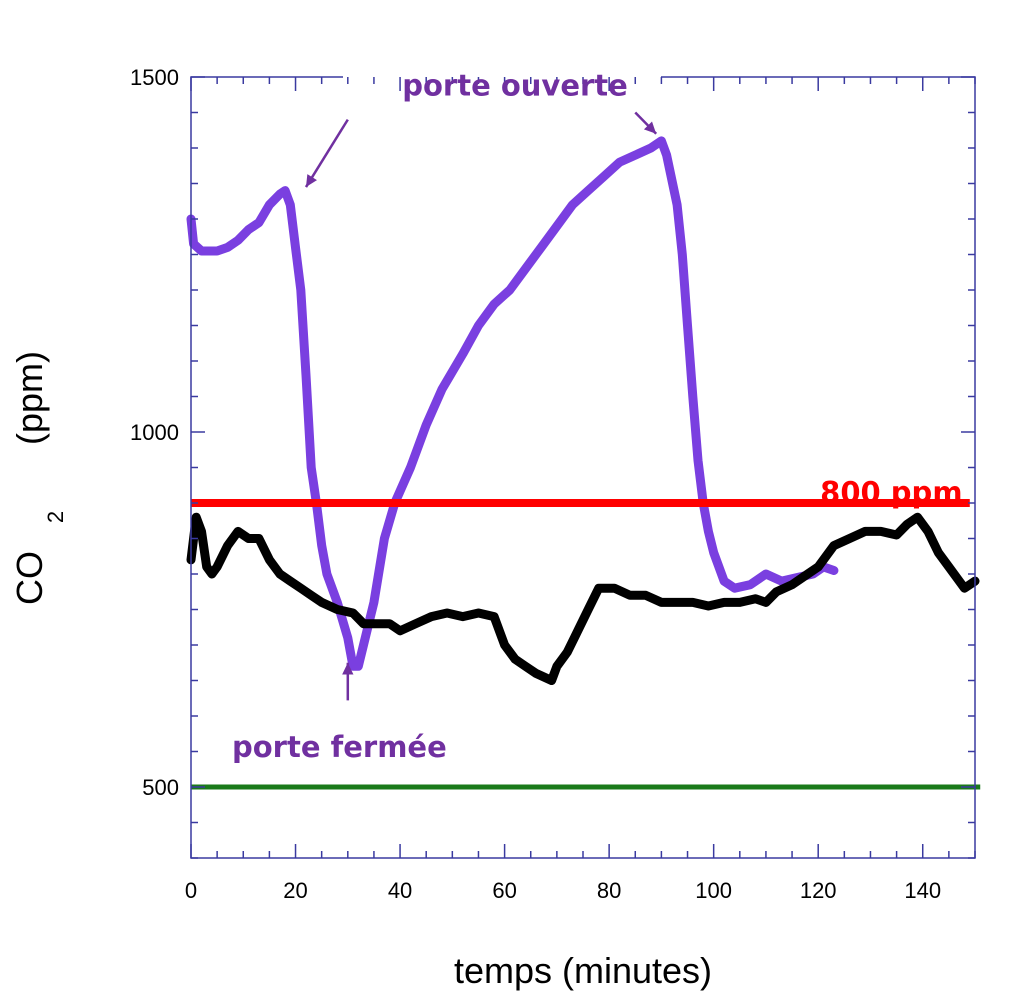  What do you see at coordinates (713, 890) in the screenshot?
I see `x-tick-label: 100` at bounding box center [713, 890].